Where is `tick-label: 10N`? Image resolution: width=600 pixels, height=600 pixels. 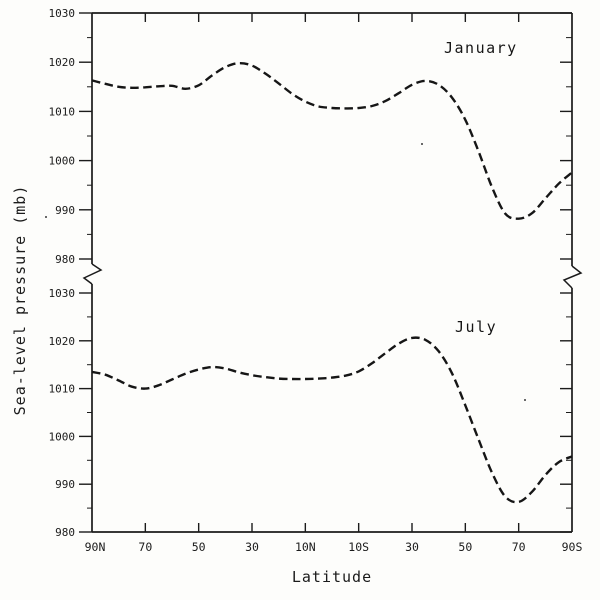
tick-label: 10N is located at coordinates (305, 547).